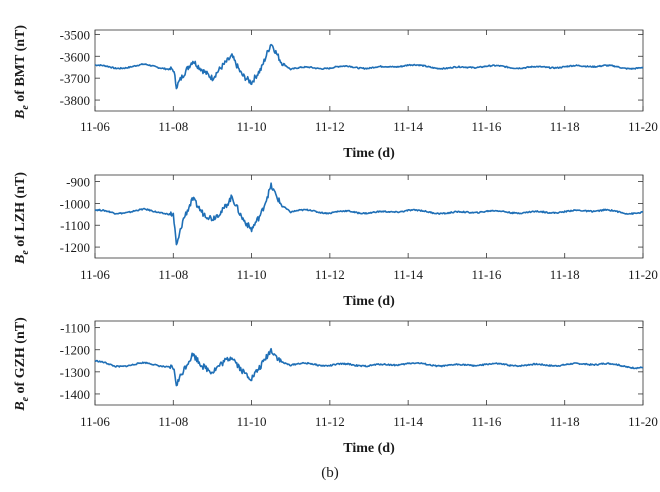  I want to click on y-tick-label: -3700, so click(75, 78).